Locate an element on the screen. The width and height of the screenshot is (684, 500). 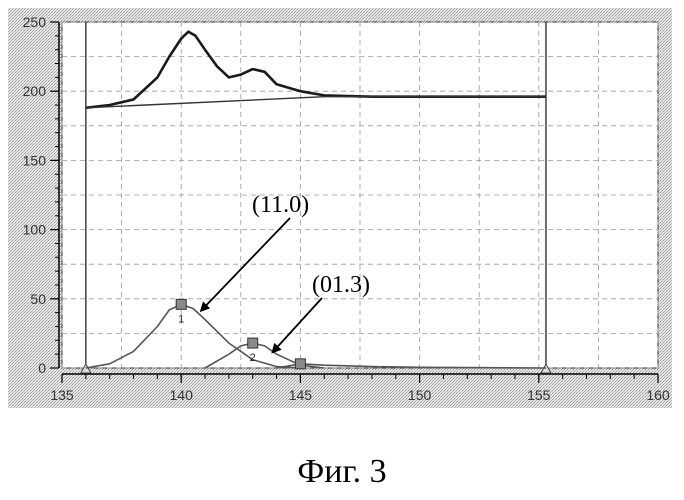
annotation-label: (11.0) is located at coordinates (280, 205).